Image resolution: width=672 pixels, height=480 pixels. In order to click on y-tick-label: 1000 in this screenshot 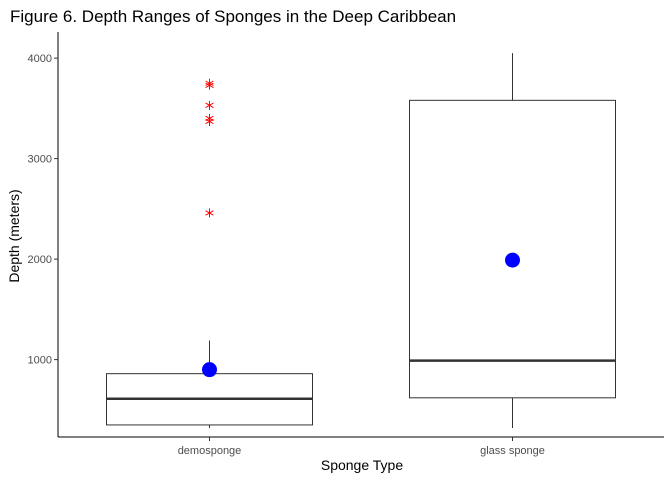, I will do `click(40, 361)`.